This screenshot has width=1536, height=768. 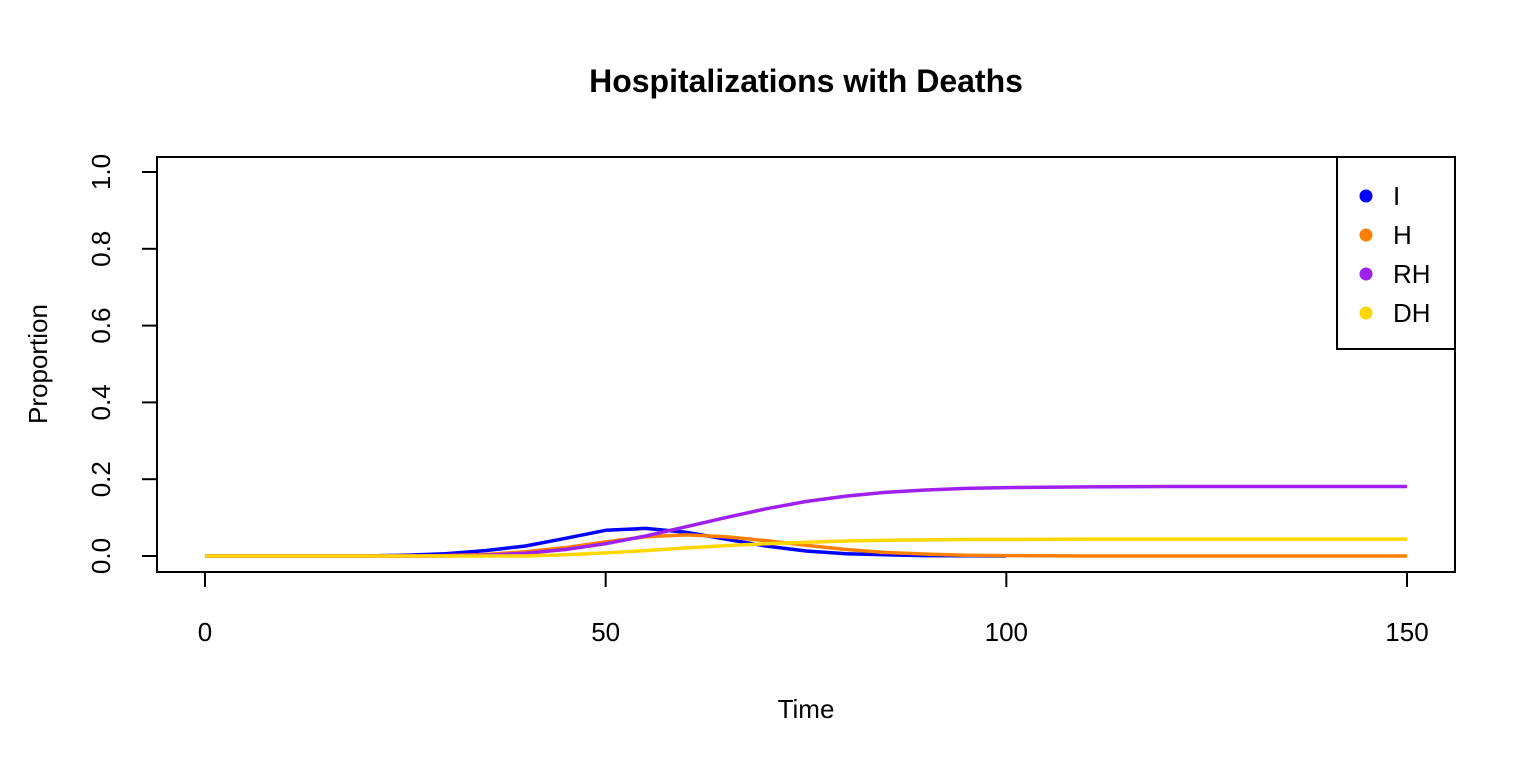 I want to click on legend: IH RH DH, so click(x=1396, y=253).